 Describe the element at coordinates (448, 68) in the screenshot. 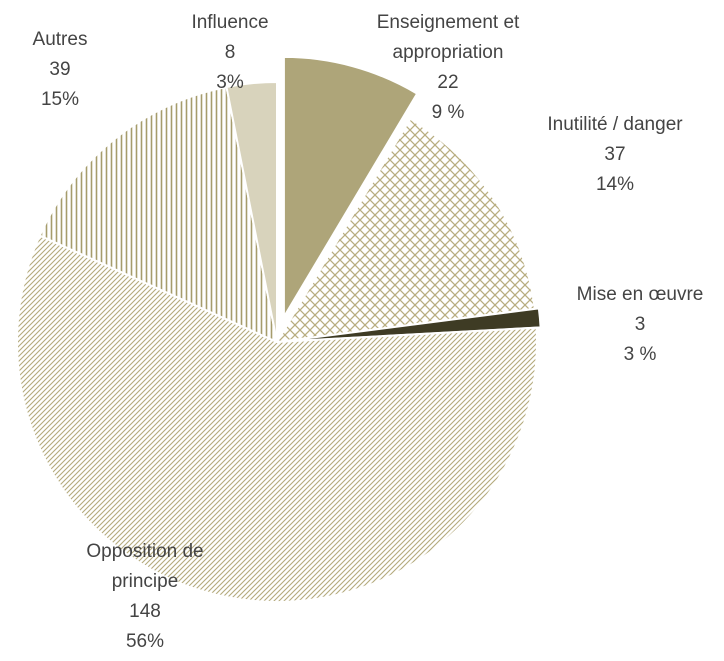

I see `data-label: Enseignement et appropriation 22 9 %` at that location.